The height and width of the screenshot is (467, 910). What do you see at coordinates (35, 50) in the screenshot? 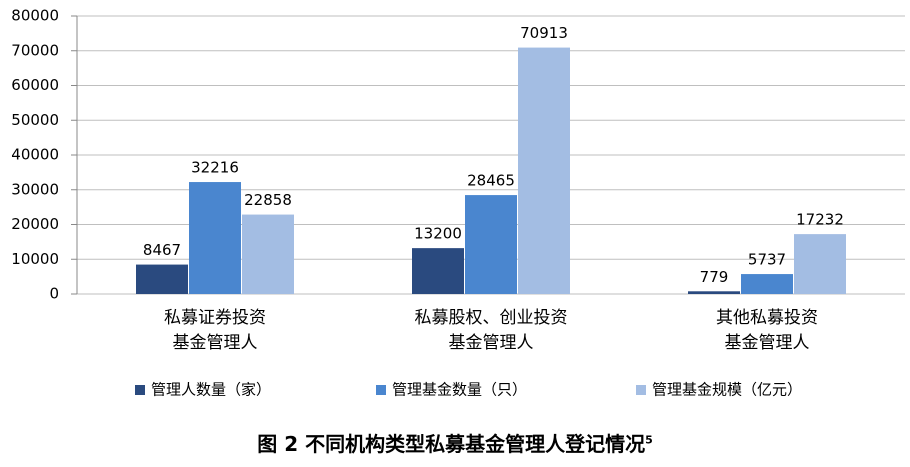
I see `y-tick-label: 70000` at bounding box center [35, 50].